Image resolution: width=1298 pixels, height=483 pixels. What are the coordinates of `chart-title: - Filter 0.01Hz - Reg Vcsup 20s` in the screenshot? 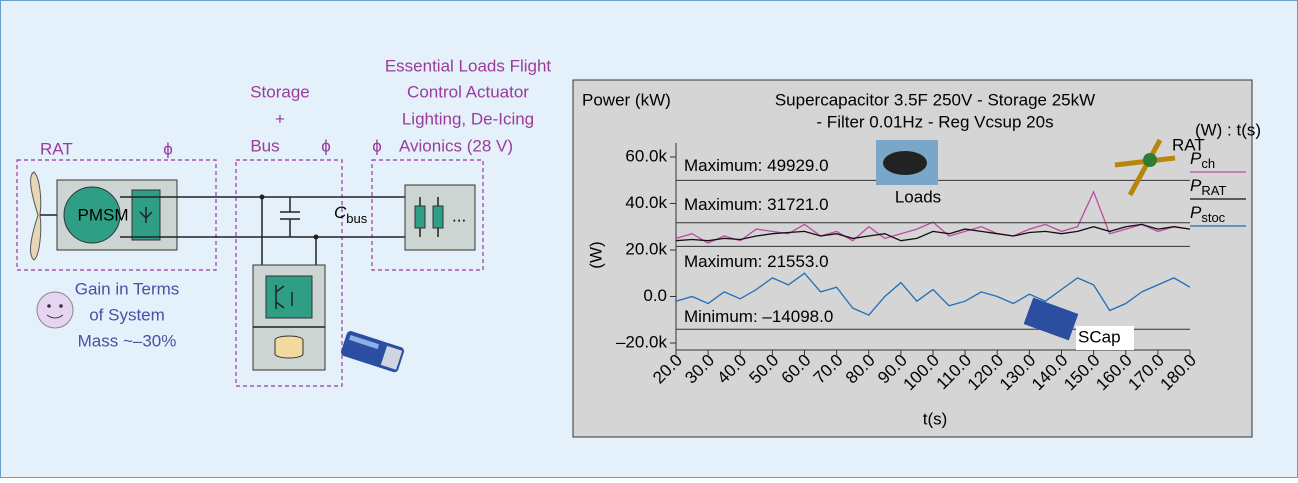 It's located at (934, 121).